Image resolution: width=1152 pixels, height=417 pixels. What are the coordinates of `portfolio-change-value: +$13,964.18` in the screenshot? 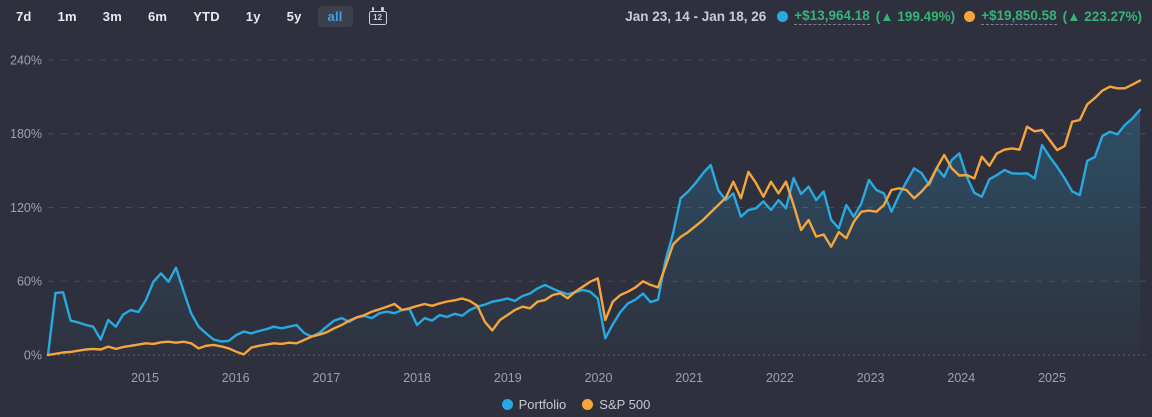 It's located at (832, 16).